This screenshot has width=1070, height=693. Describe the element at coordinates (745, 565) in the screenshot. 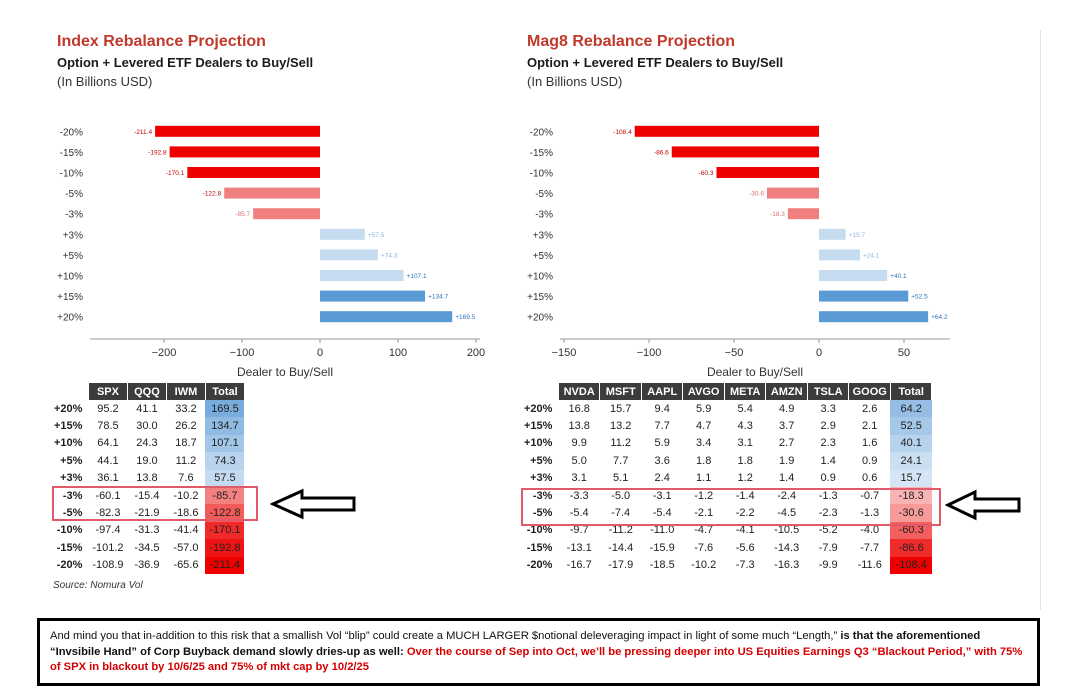

I see `table-cell: -7.3` at that location.